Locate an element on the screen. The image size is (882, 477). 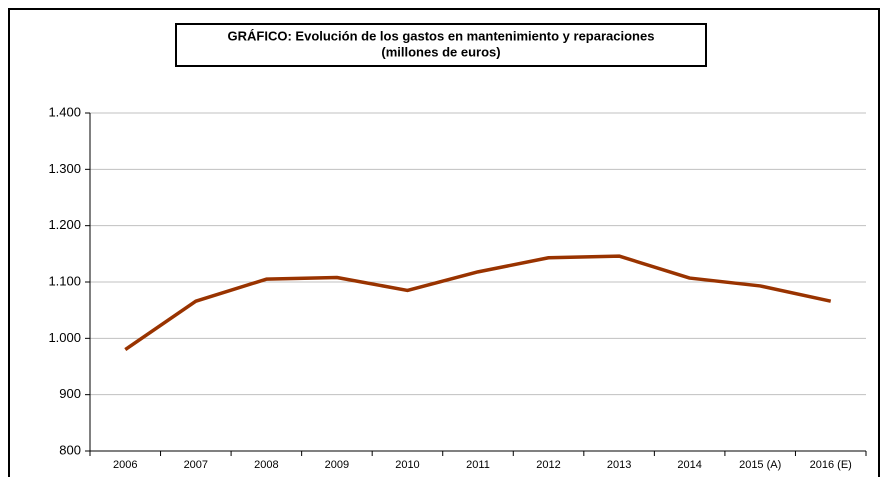
x-tick-label: 2013 is located at coordinates (619, 465).